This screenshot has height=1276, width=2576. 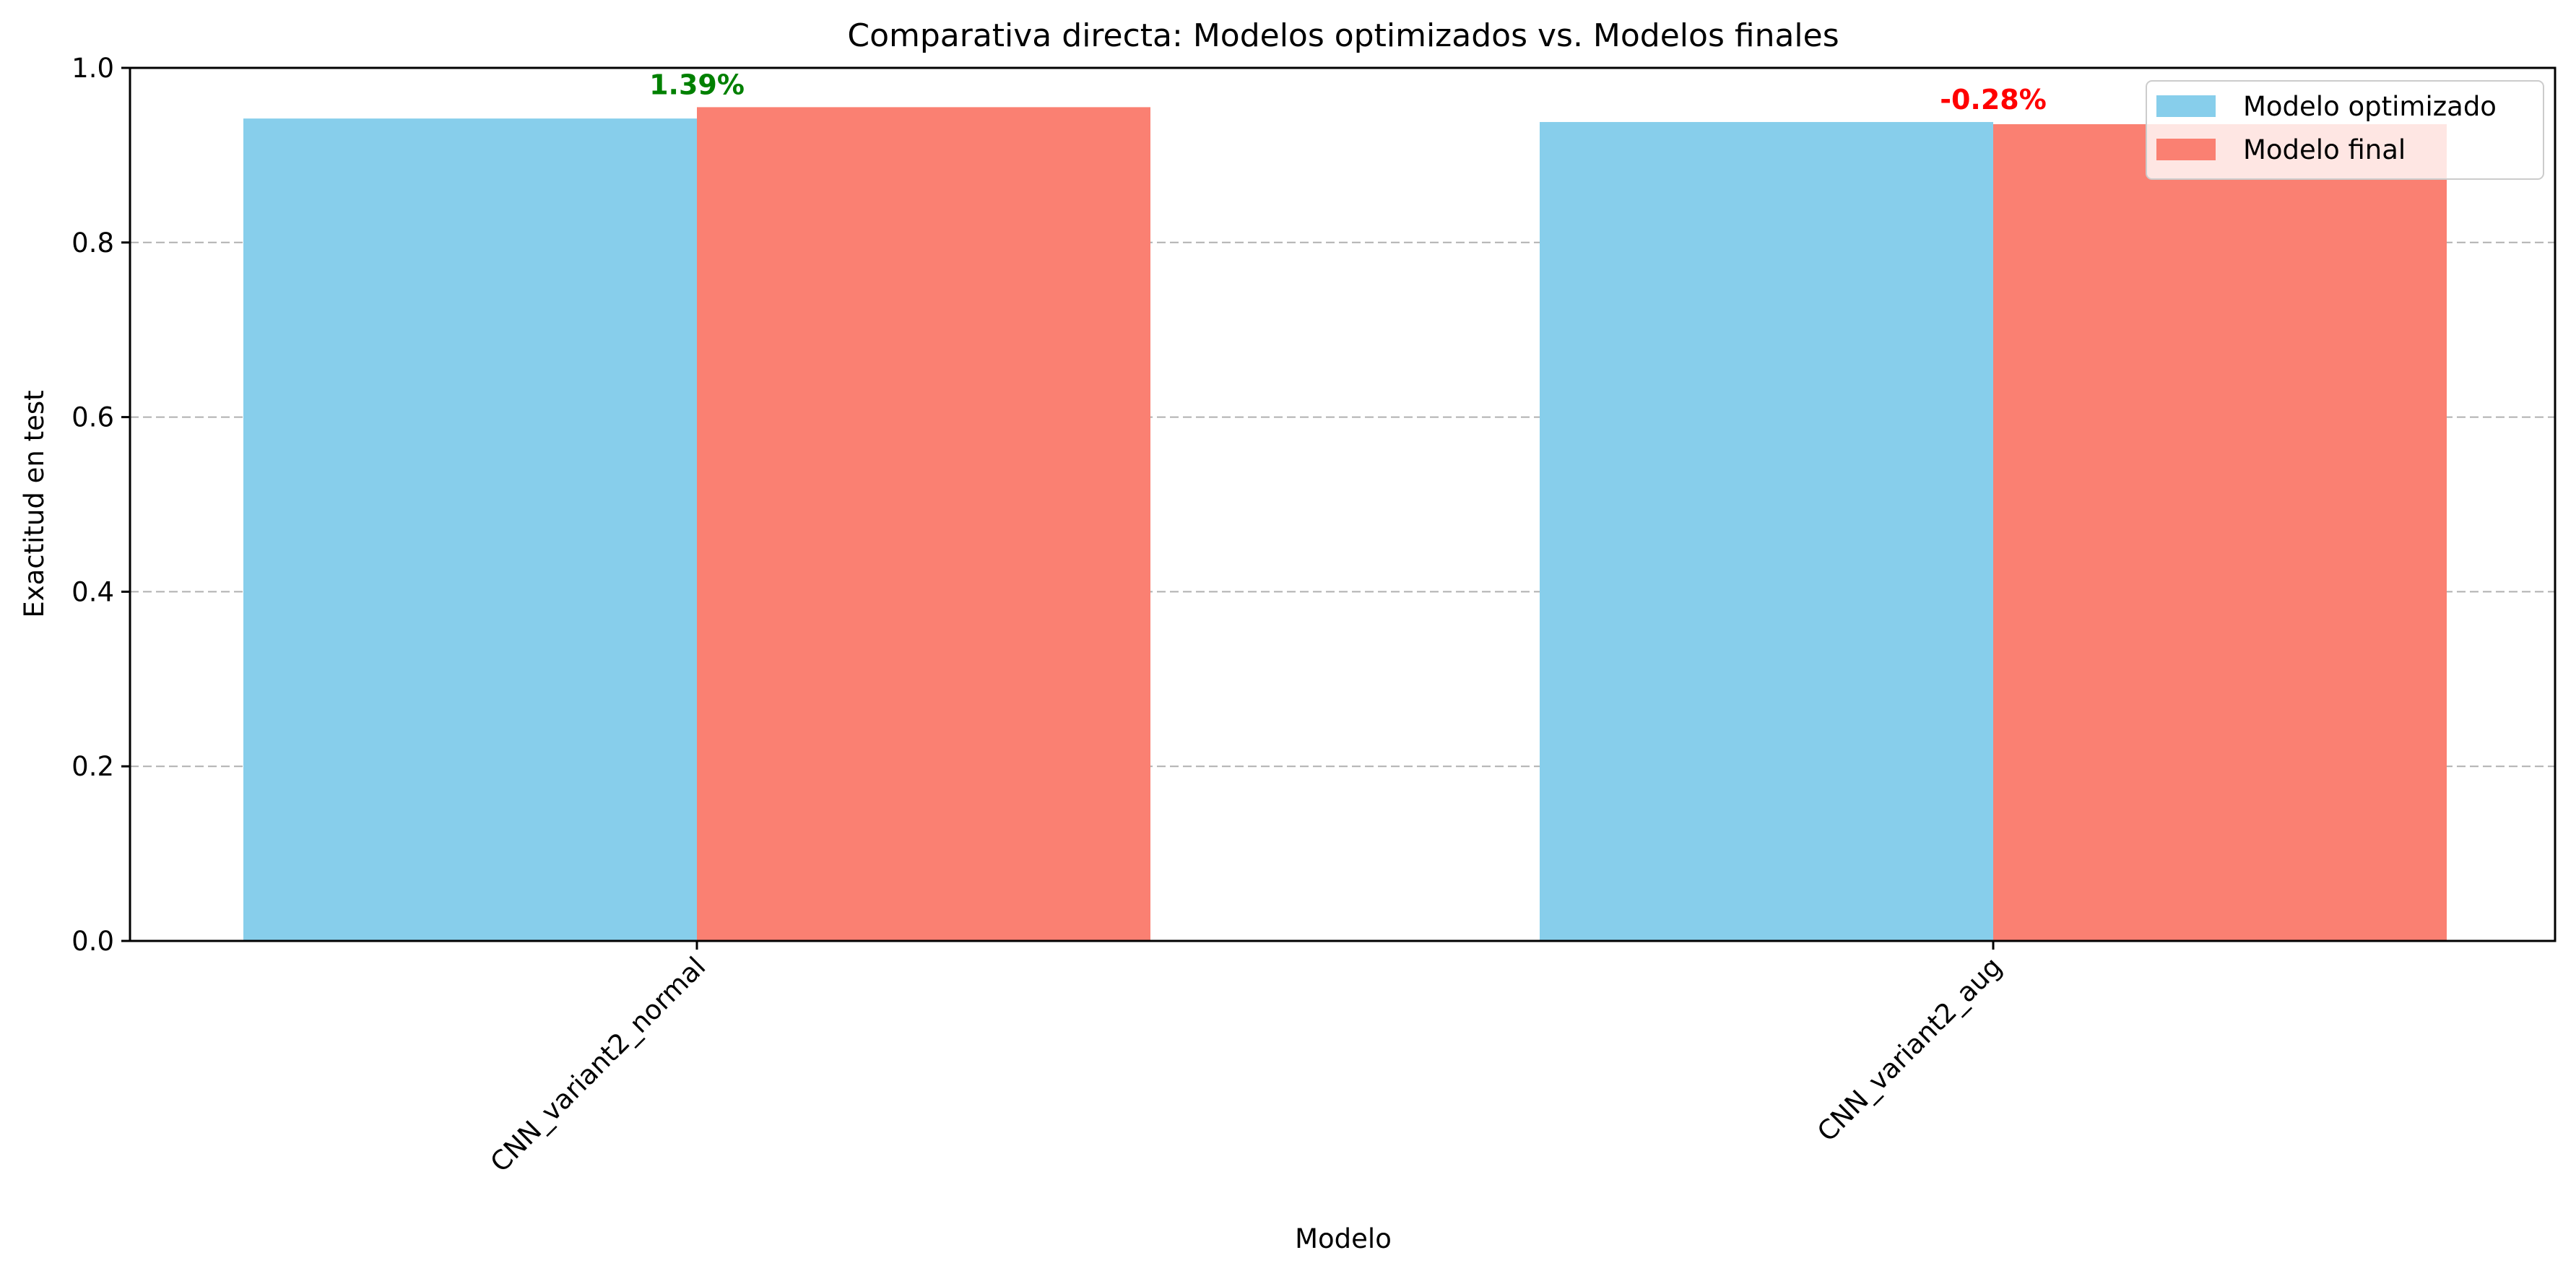 What do you see at coordinates (34, 503) in the screenshot?
I see `y-axis-label: Exactitud en test` at bounding box center [34, 503].